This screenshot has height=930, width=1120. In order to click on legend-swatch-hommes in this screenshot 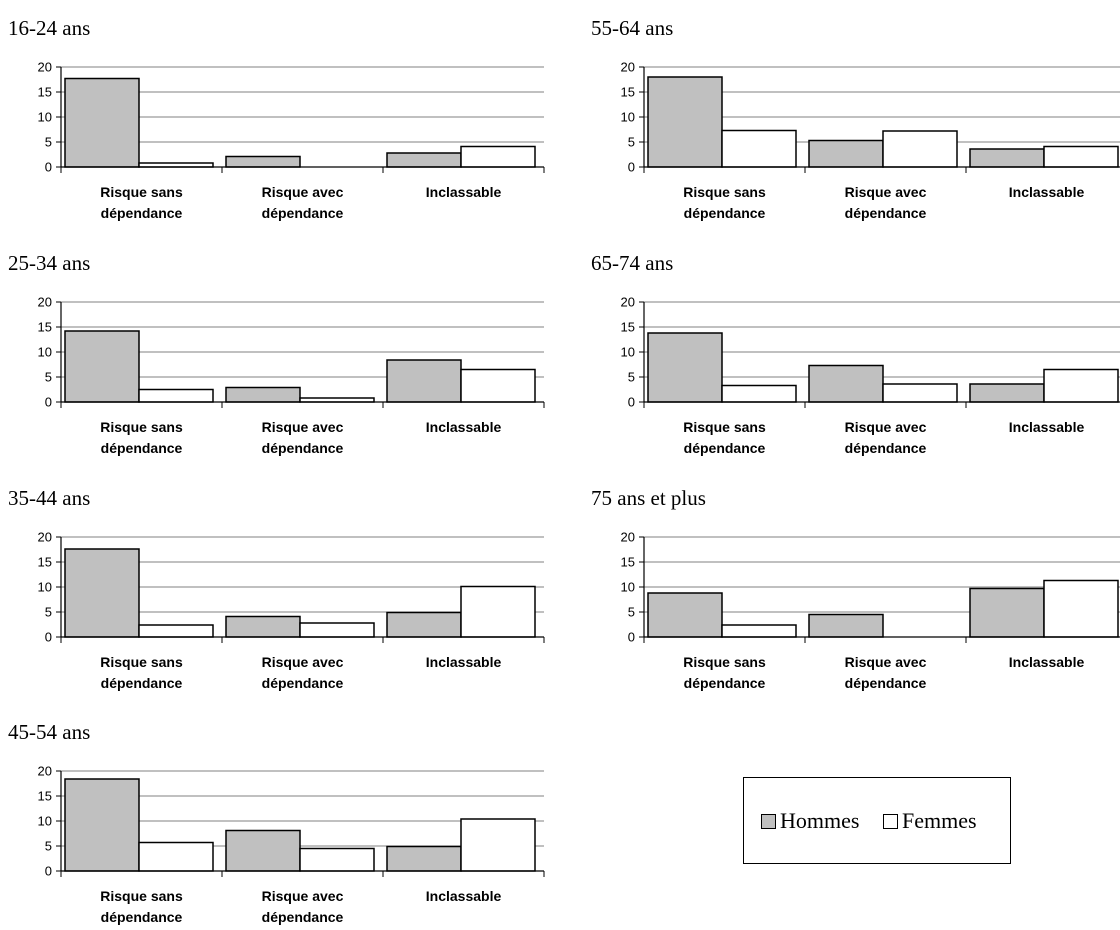, I will do `click(768, 821)`.